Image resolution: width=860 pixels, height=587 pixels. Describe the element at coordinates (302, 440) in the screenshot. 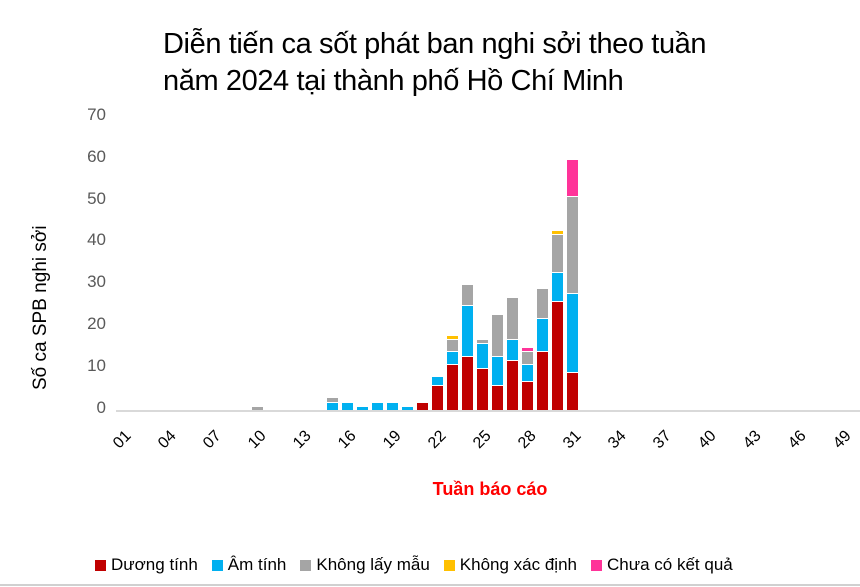

I see `x-tick-label: 13` at that location.